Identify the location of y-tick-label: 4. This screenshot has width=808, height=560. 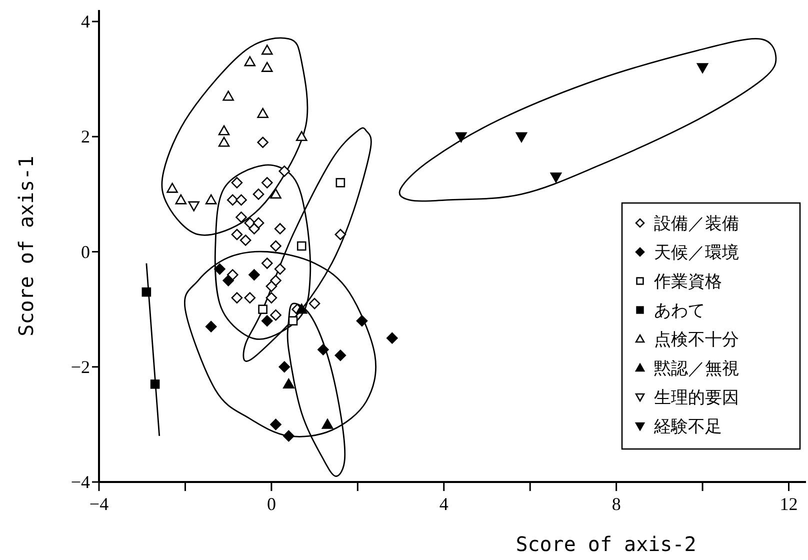
(85, 22).